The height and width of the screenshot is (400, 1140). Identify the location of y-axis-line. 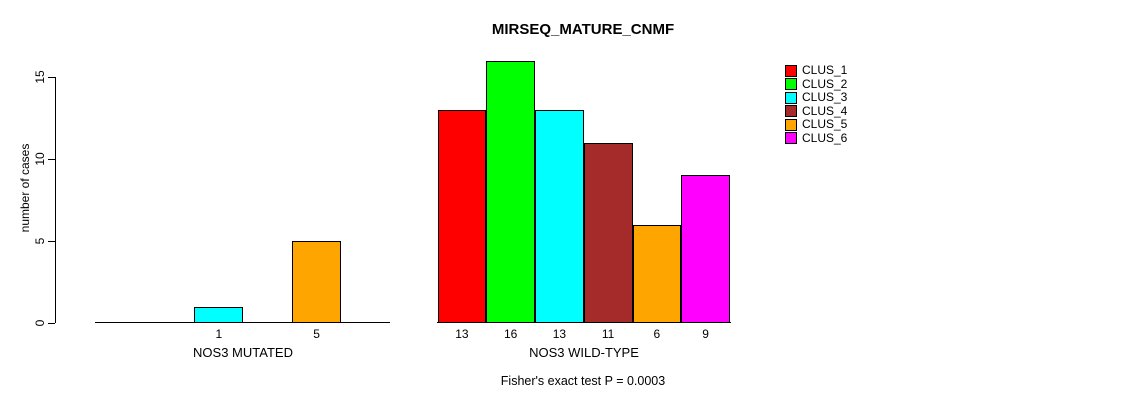
(55, 200).